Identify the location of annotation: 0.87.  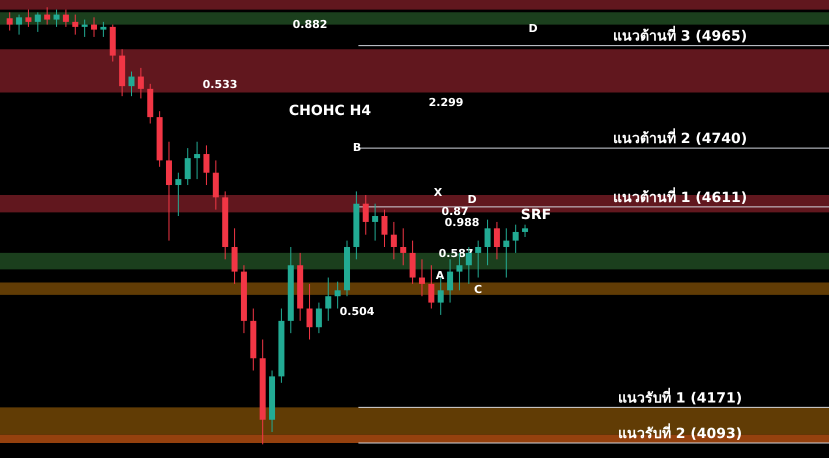
(455, 211).